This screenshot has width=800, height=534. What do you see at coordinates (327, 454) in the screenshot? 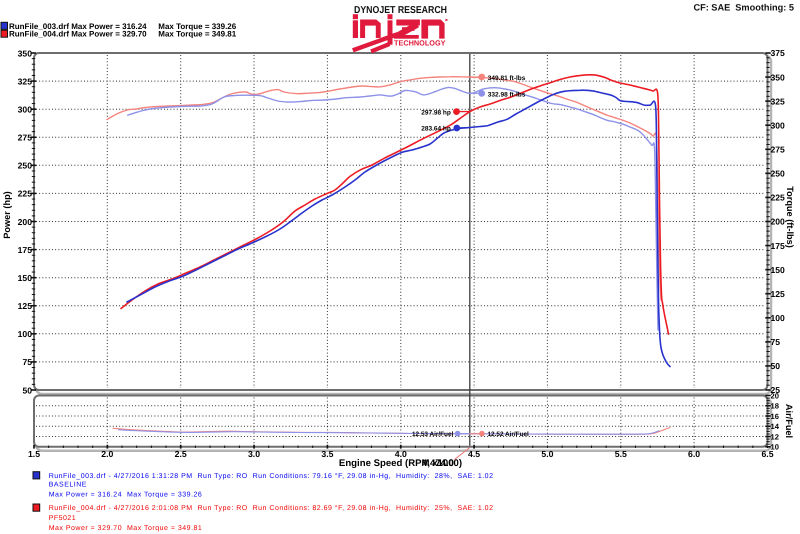
I see `svg-text: 3.5` at bounding box center [327, 454].